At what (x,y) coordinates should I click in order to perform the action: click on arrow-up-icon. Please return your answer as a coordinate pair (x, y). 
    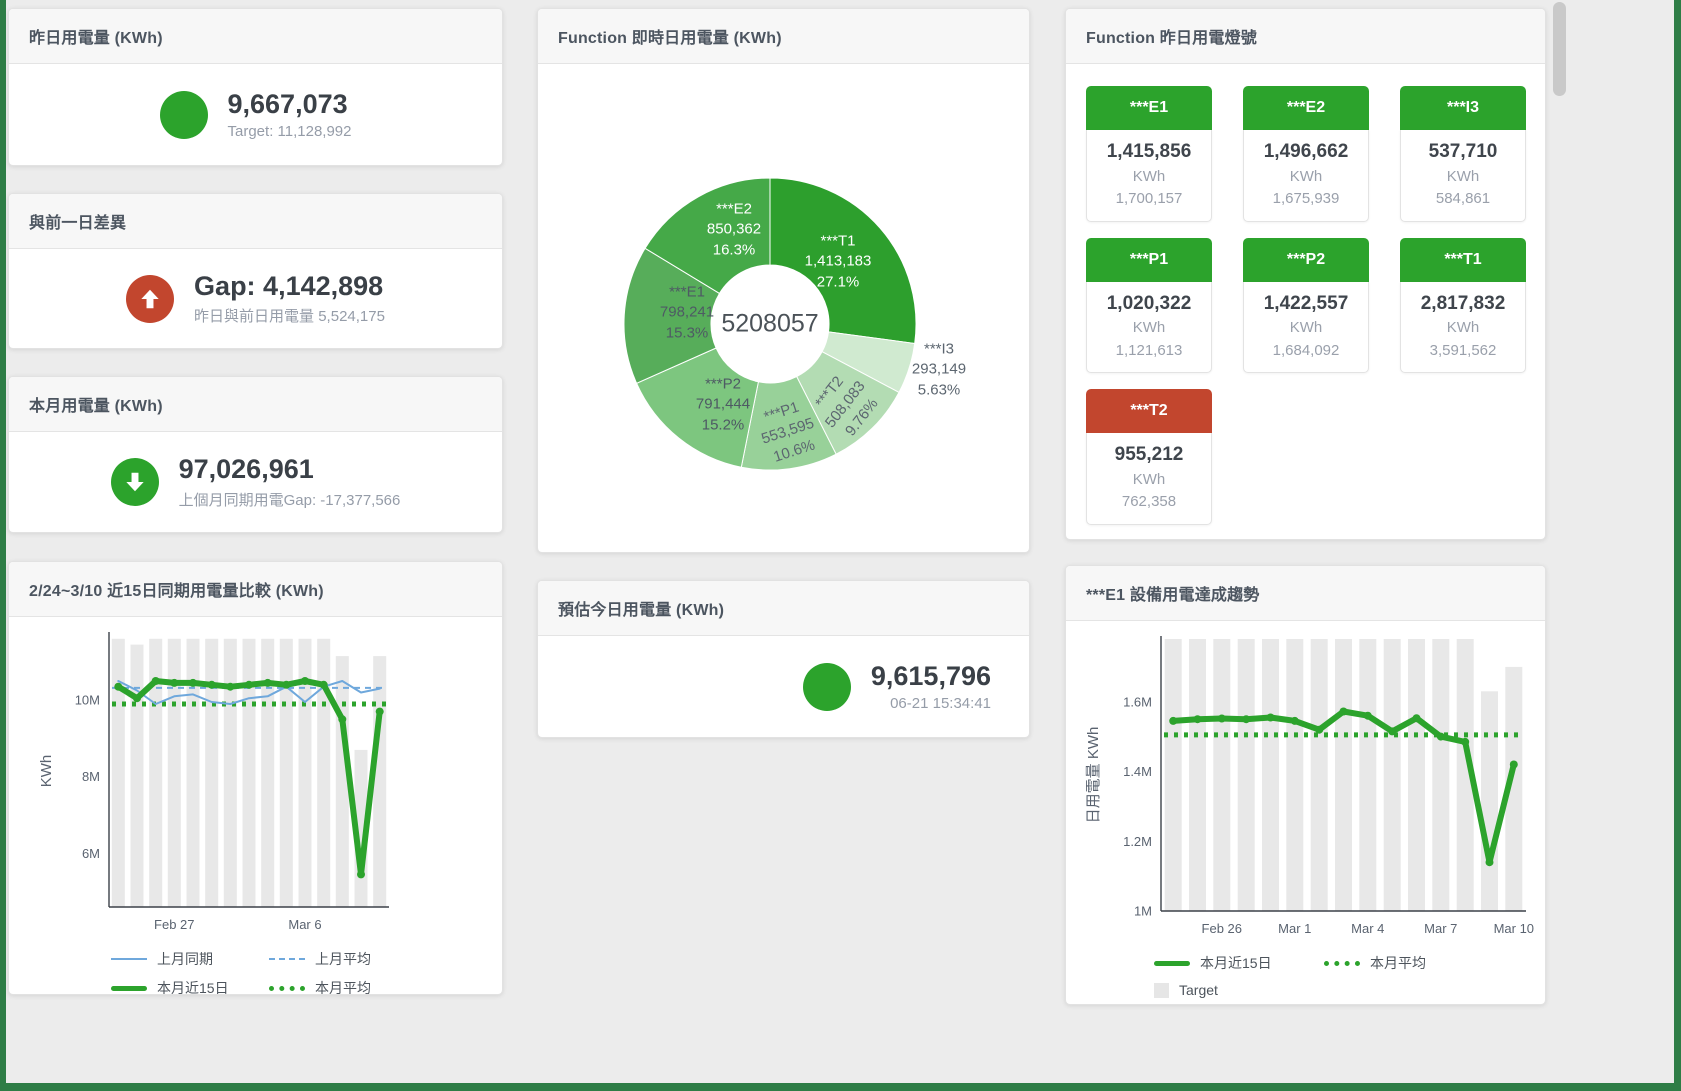
    Looking at the image, I should click on (150, 298).